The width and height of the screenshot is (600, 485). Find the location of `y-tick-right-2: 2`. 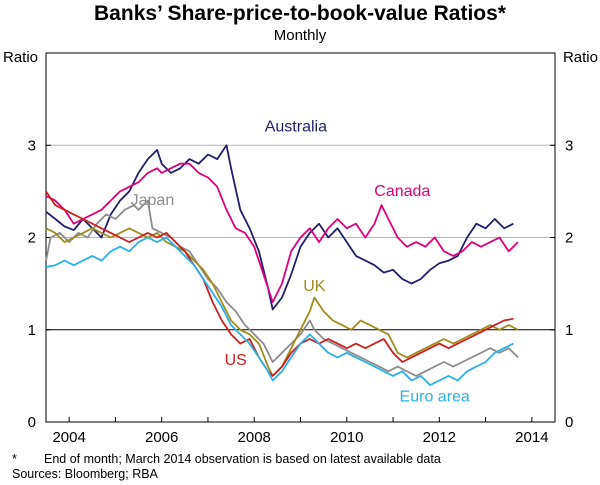

y-tick-right-2: 2 is located at coordinates (569, 238).